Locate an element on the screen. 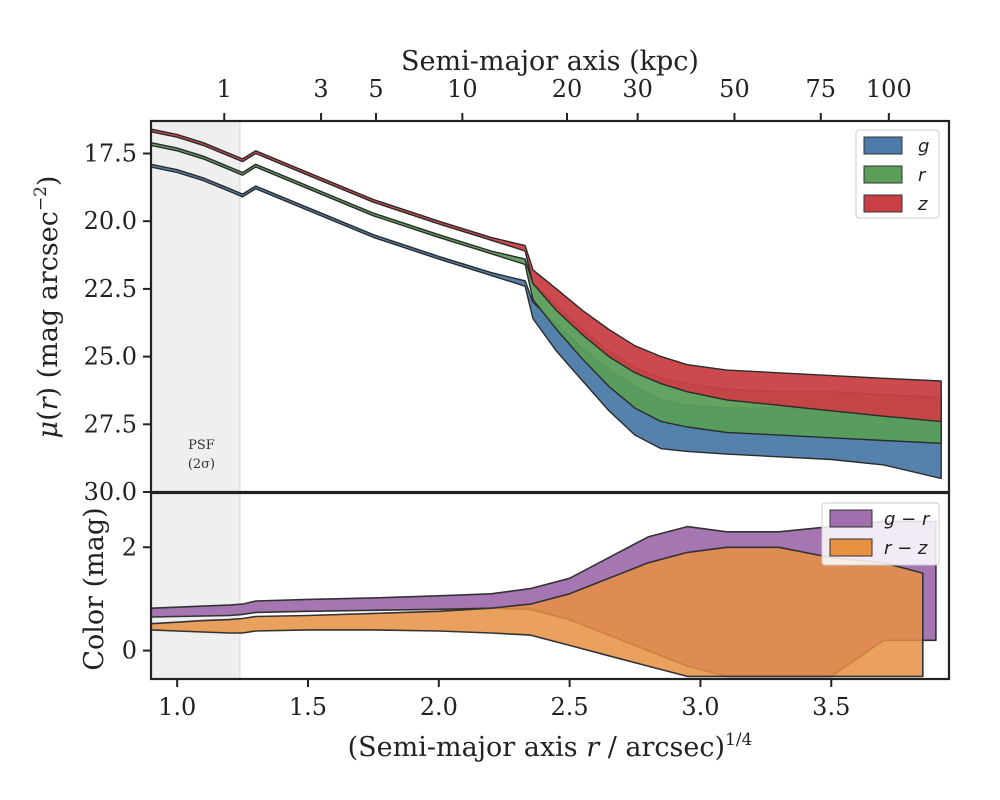 The height and width of the screenshot is (800, 1000). legend-label-color-0: g − r is located at coordinates (907, 519).